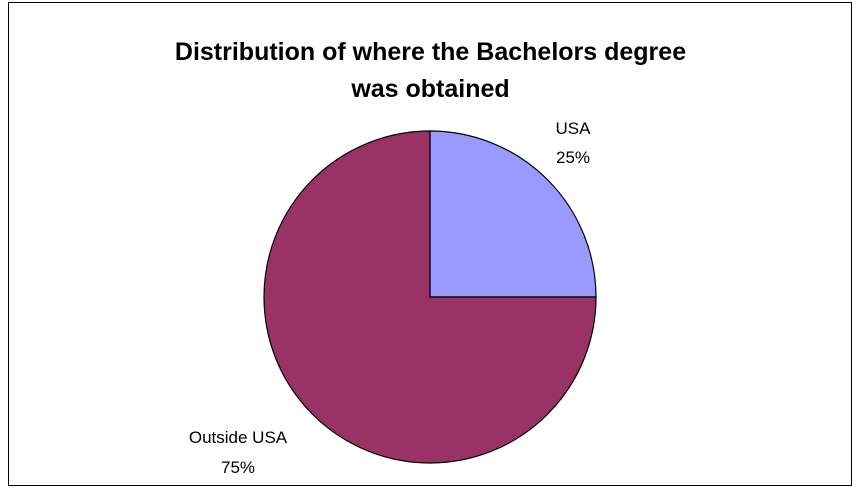 This screenshot has width=861, height=490. I want to click on slice-category-label: Outside USA, so click(238, 437).